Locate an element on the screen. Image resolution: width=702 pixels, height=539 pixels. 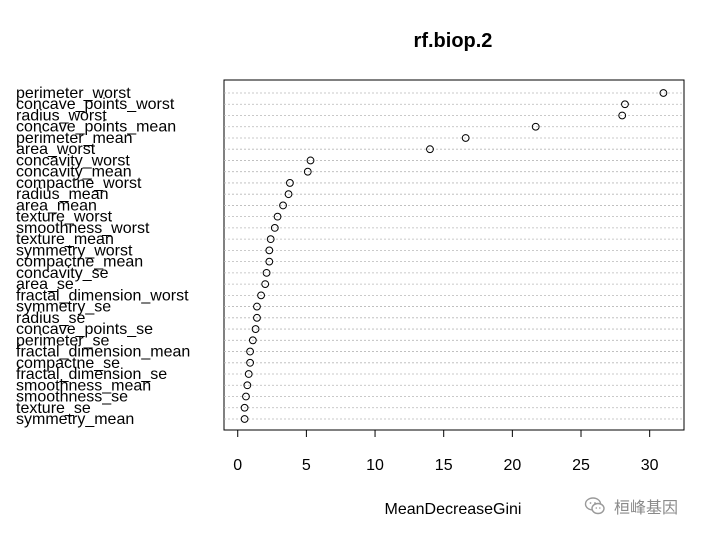
y-tick-label: area_se is located at coordinates (45, 284).